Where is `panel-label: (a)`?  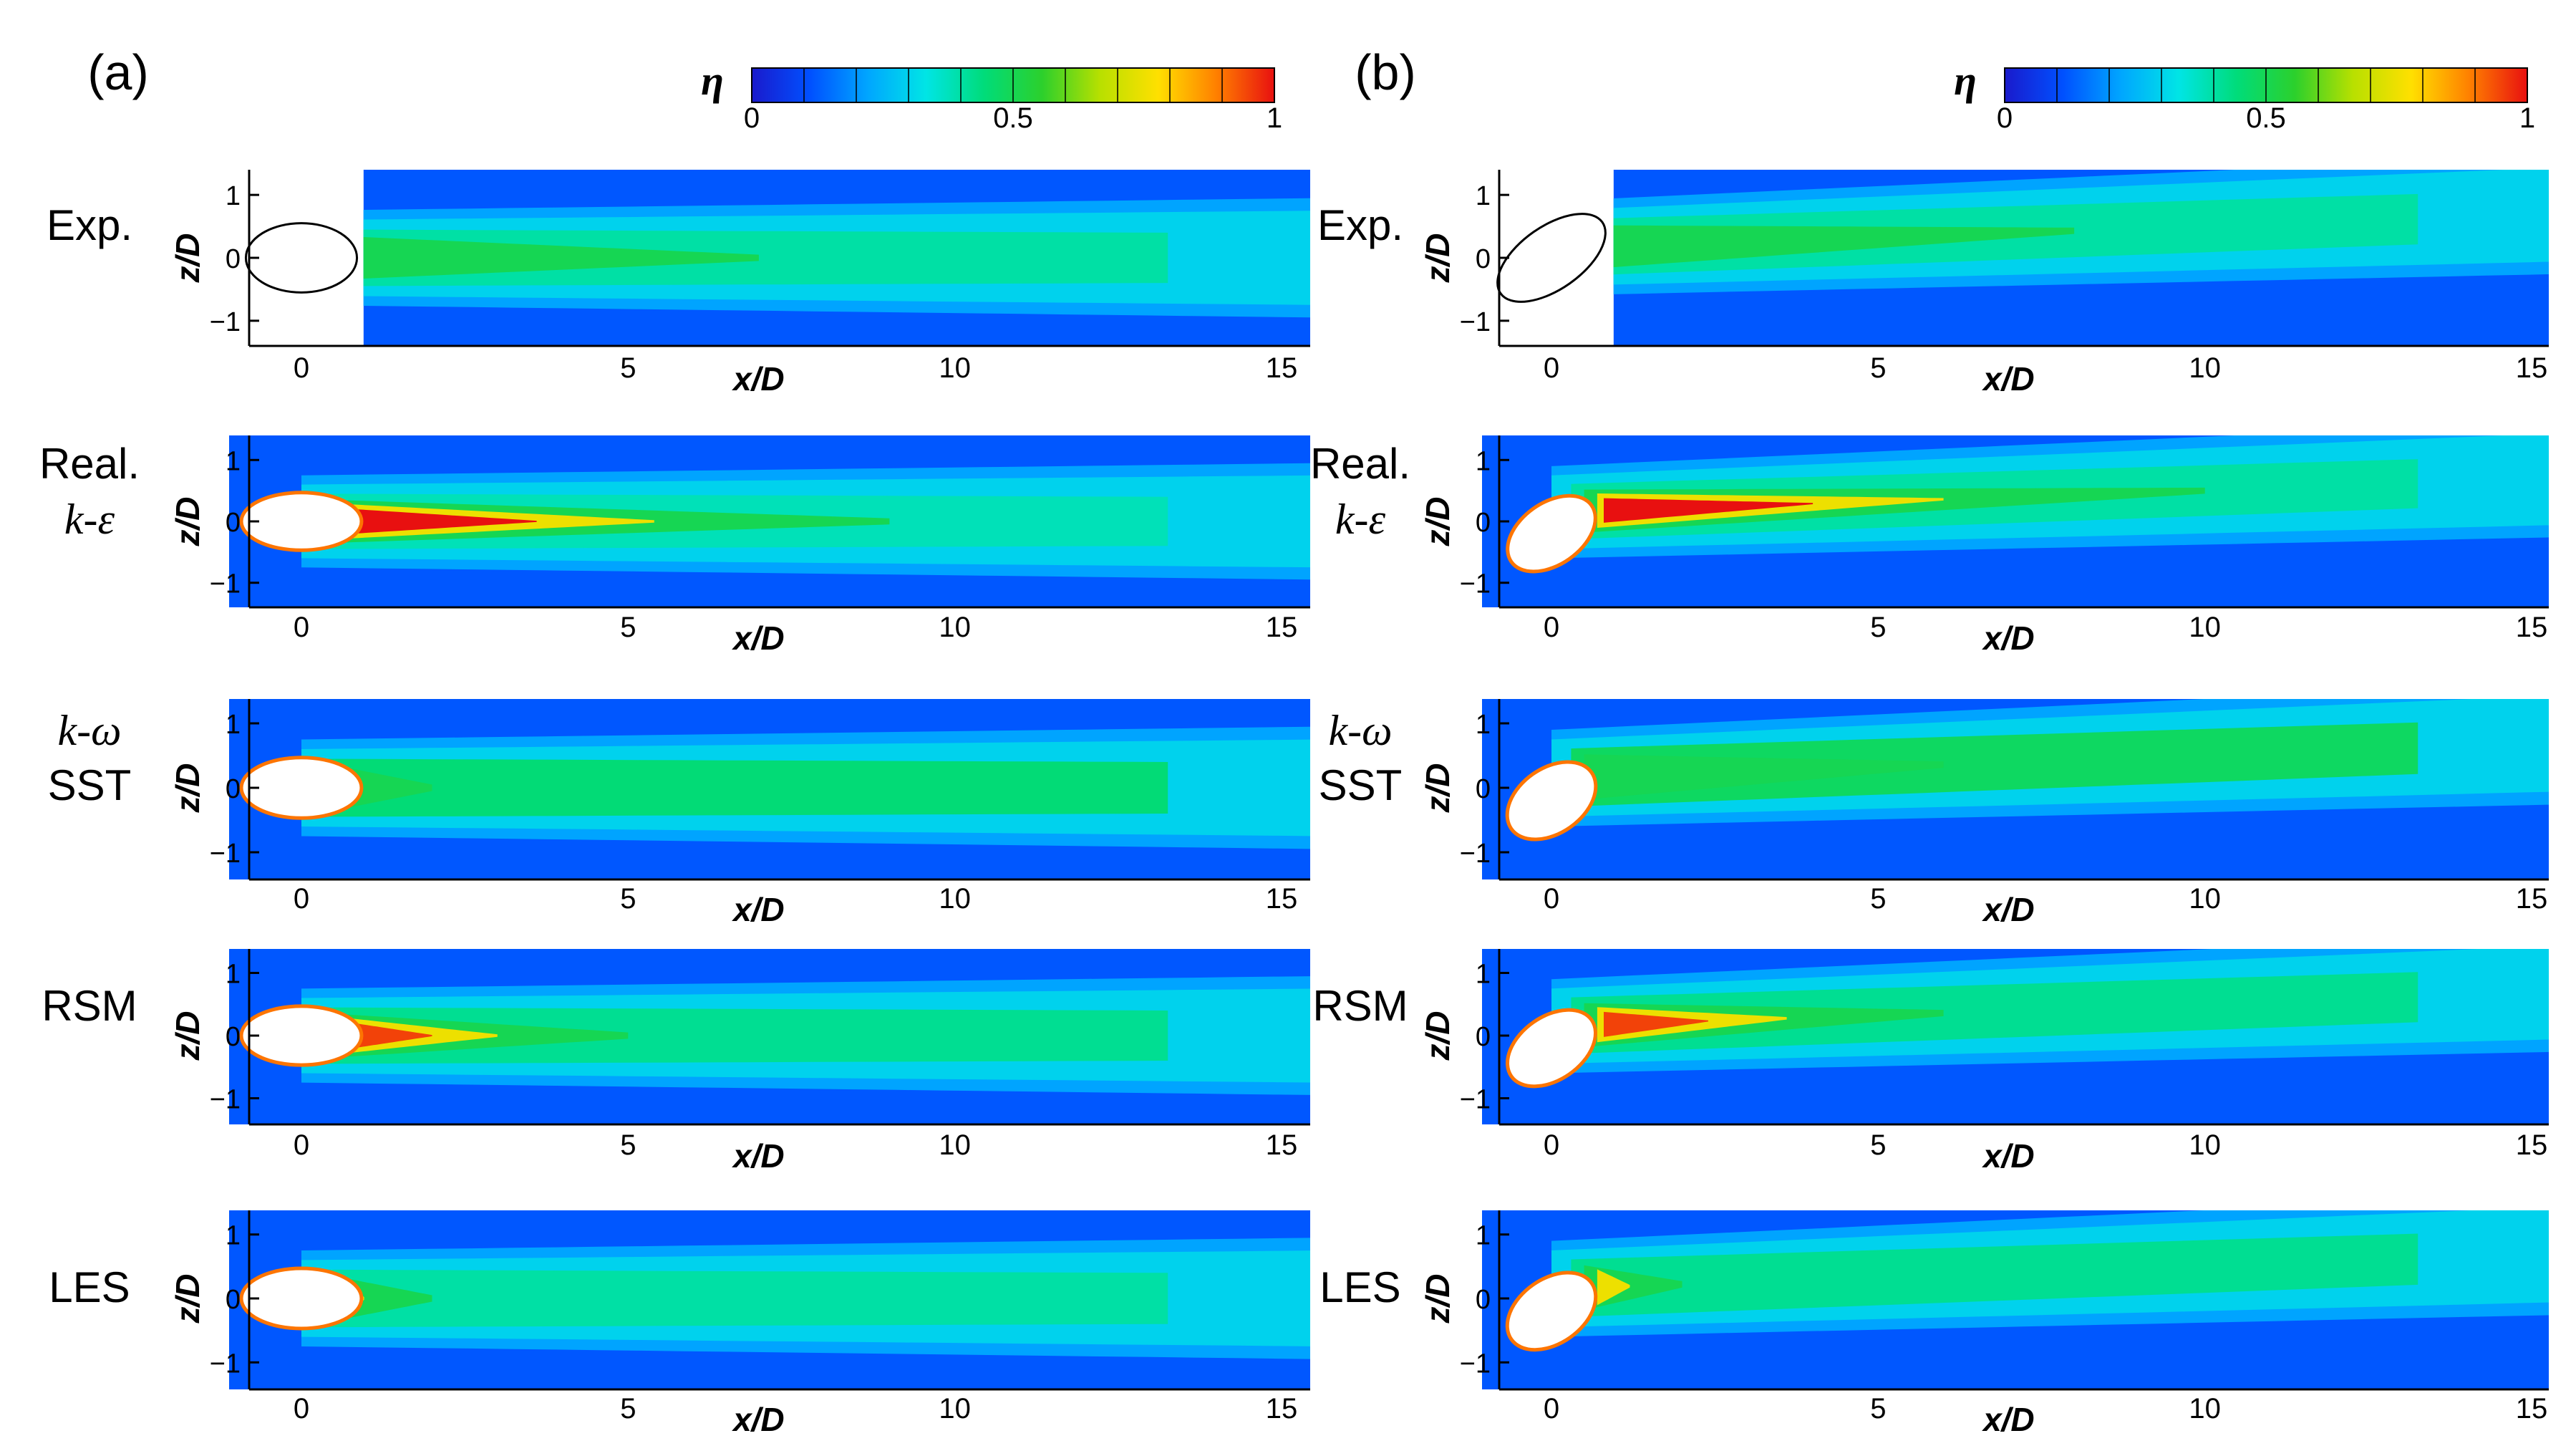
panel-label: (a) is located at coordinates (118, 72).